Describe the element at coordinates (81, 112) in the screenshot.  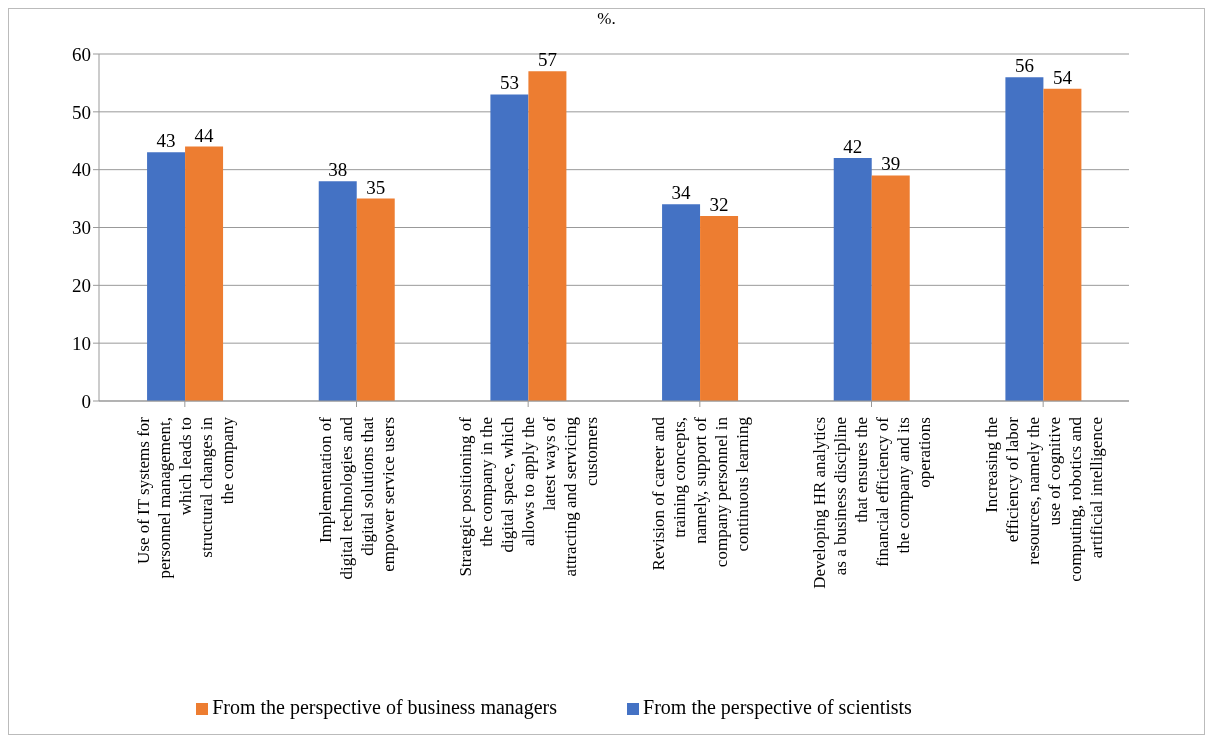
I see `y-tick-label: 50` at that location.